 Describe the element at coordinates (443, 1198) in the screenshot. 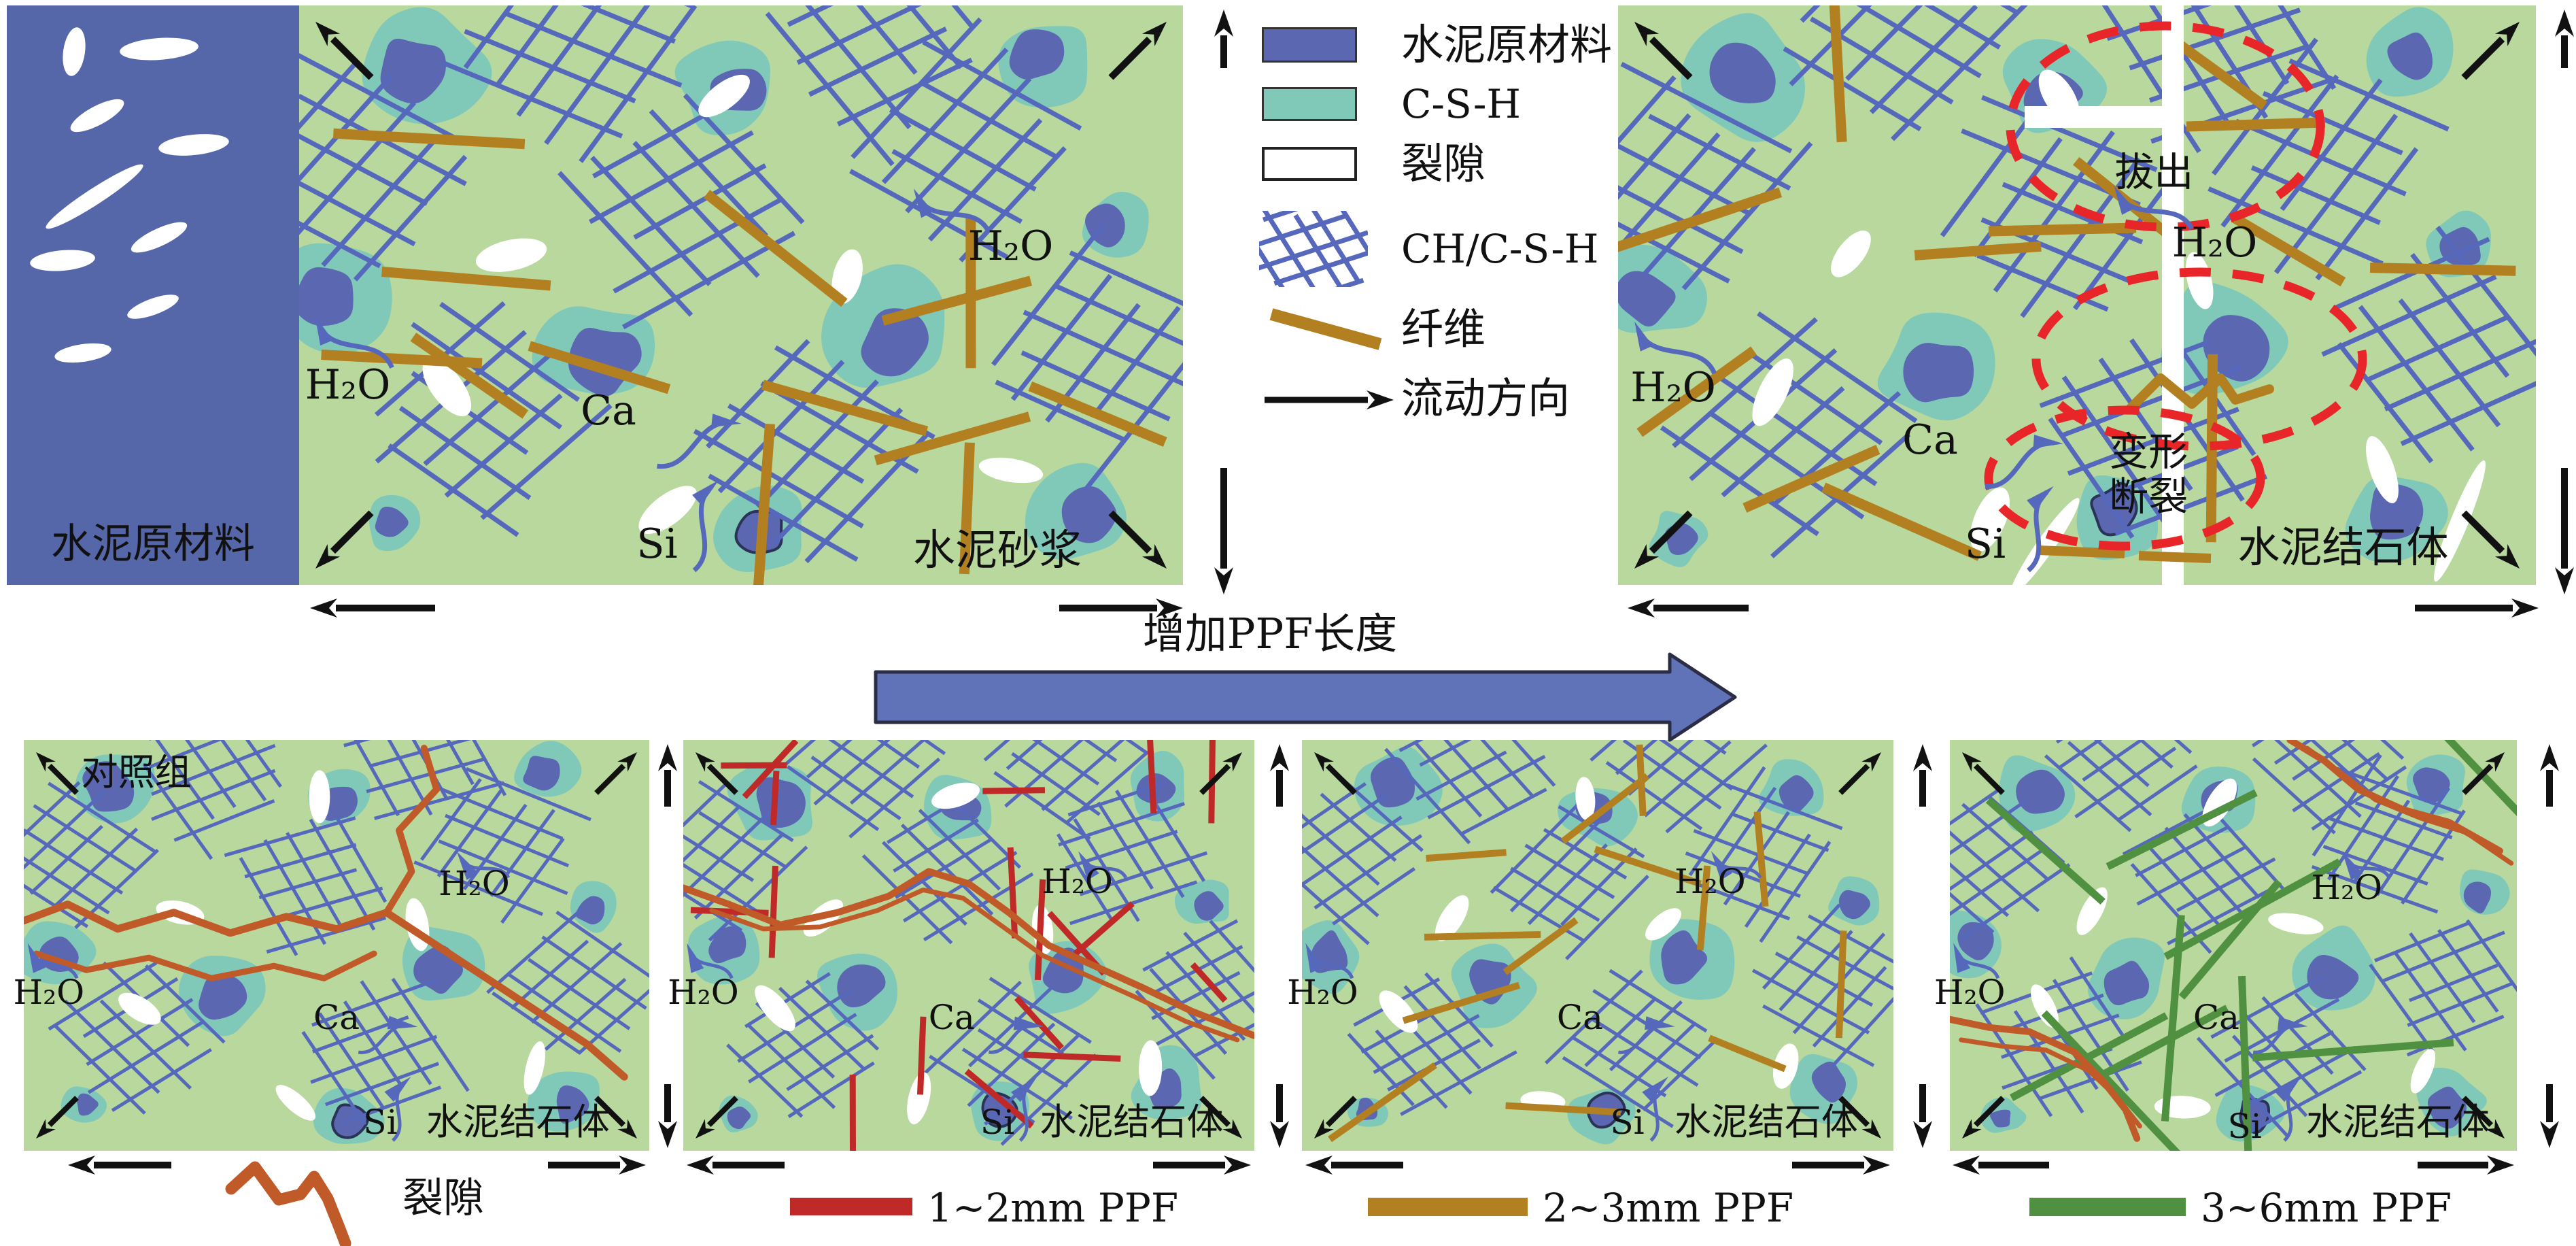

I see `legend-label-crack: 裂隙` at that location.